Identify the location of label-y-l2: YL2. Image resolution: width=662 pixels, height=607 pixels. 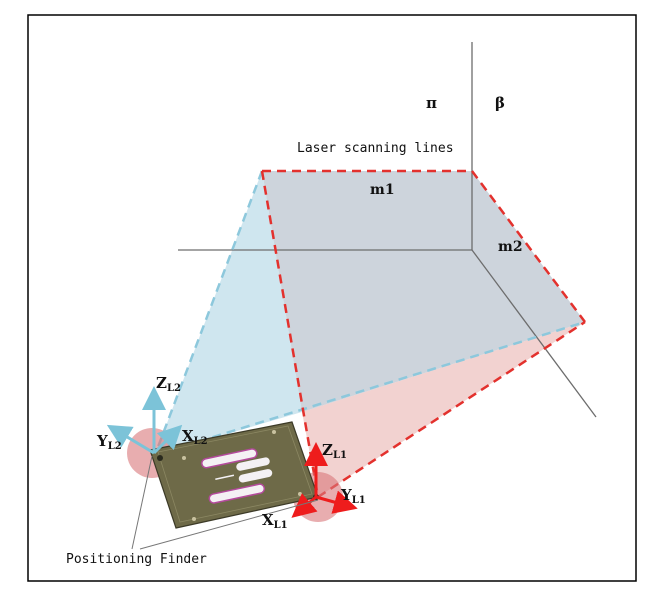
(109, 442).